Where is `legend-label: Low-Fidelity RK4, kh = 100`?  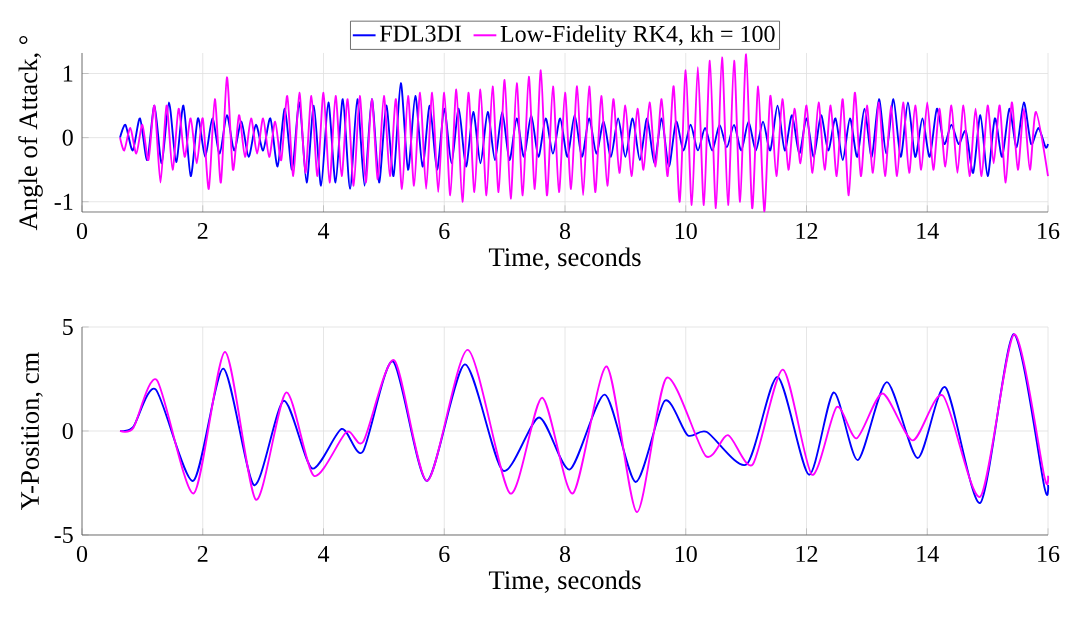
legend-label: Low-Fidelity RK4, kh = 100 is located at coordinates (637, 36).